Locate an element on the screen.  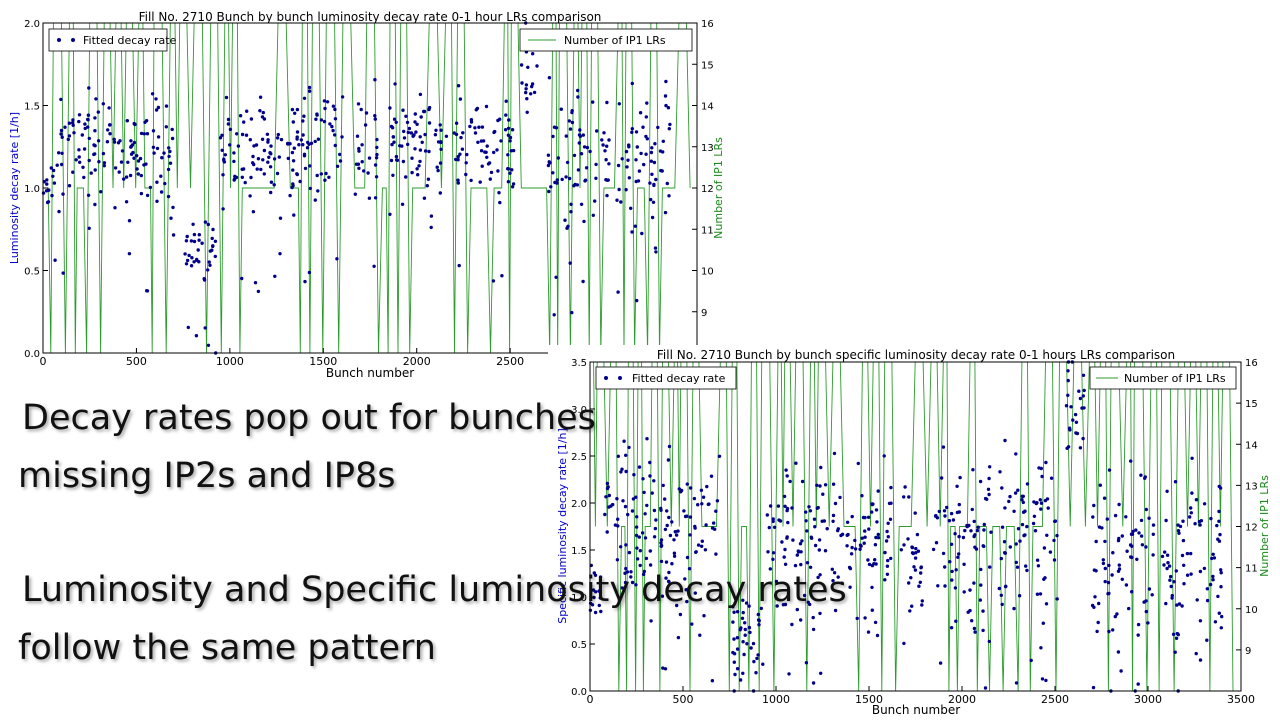
chart2-xlabel: Bunch number is located at coordinates (916, 710).